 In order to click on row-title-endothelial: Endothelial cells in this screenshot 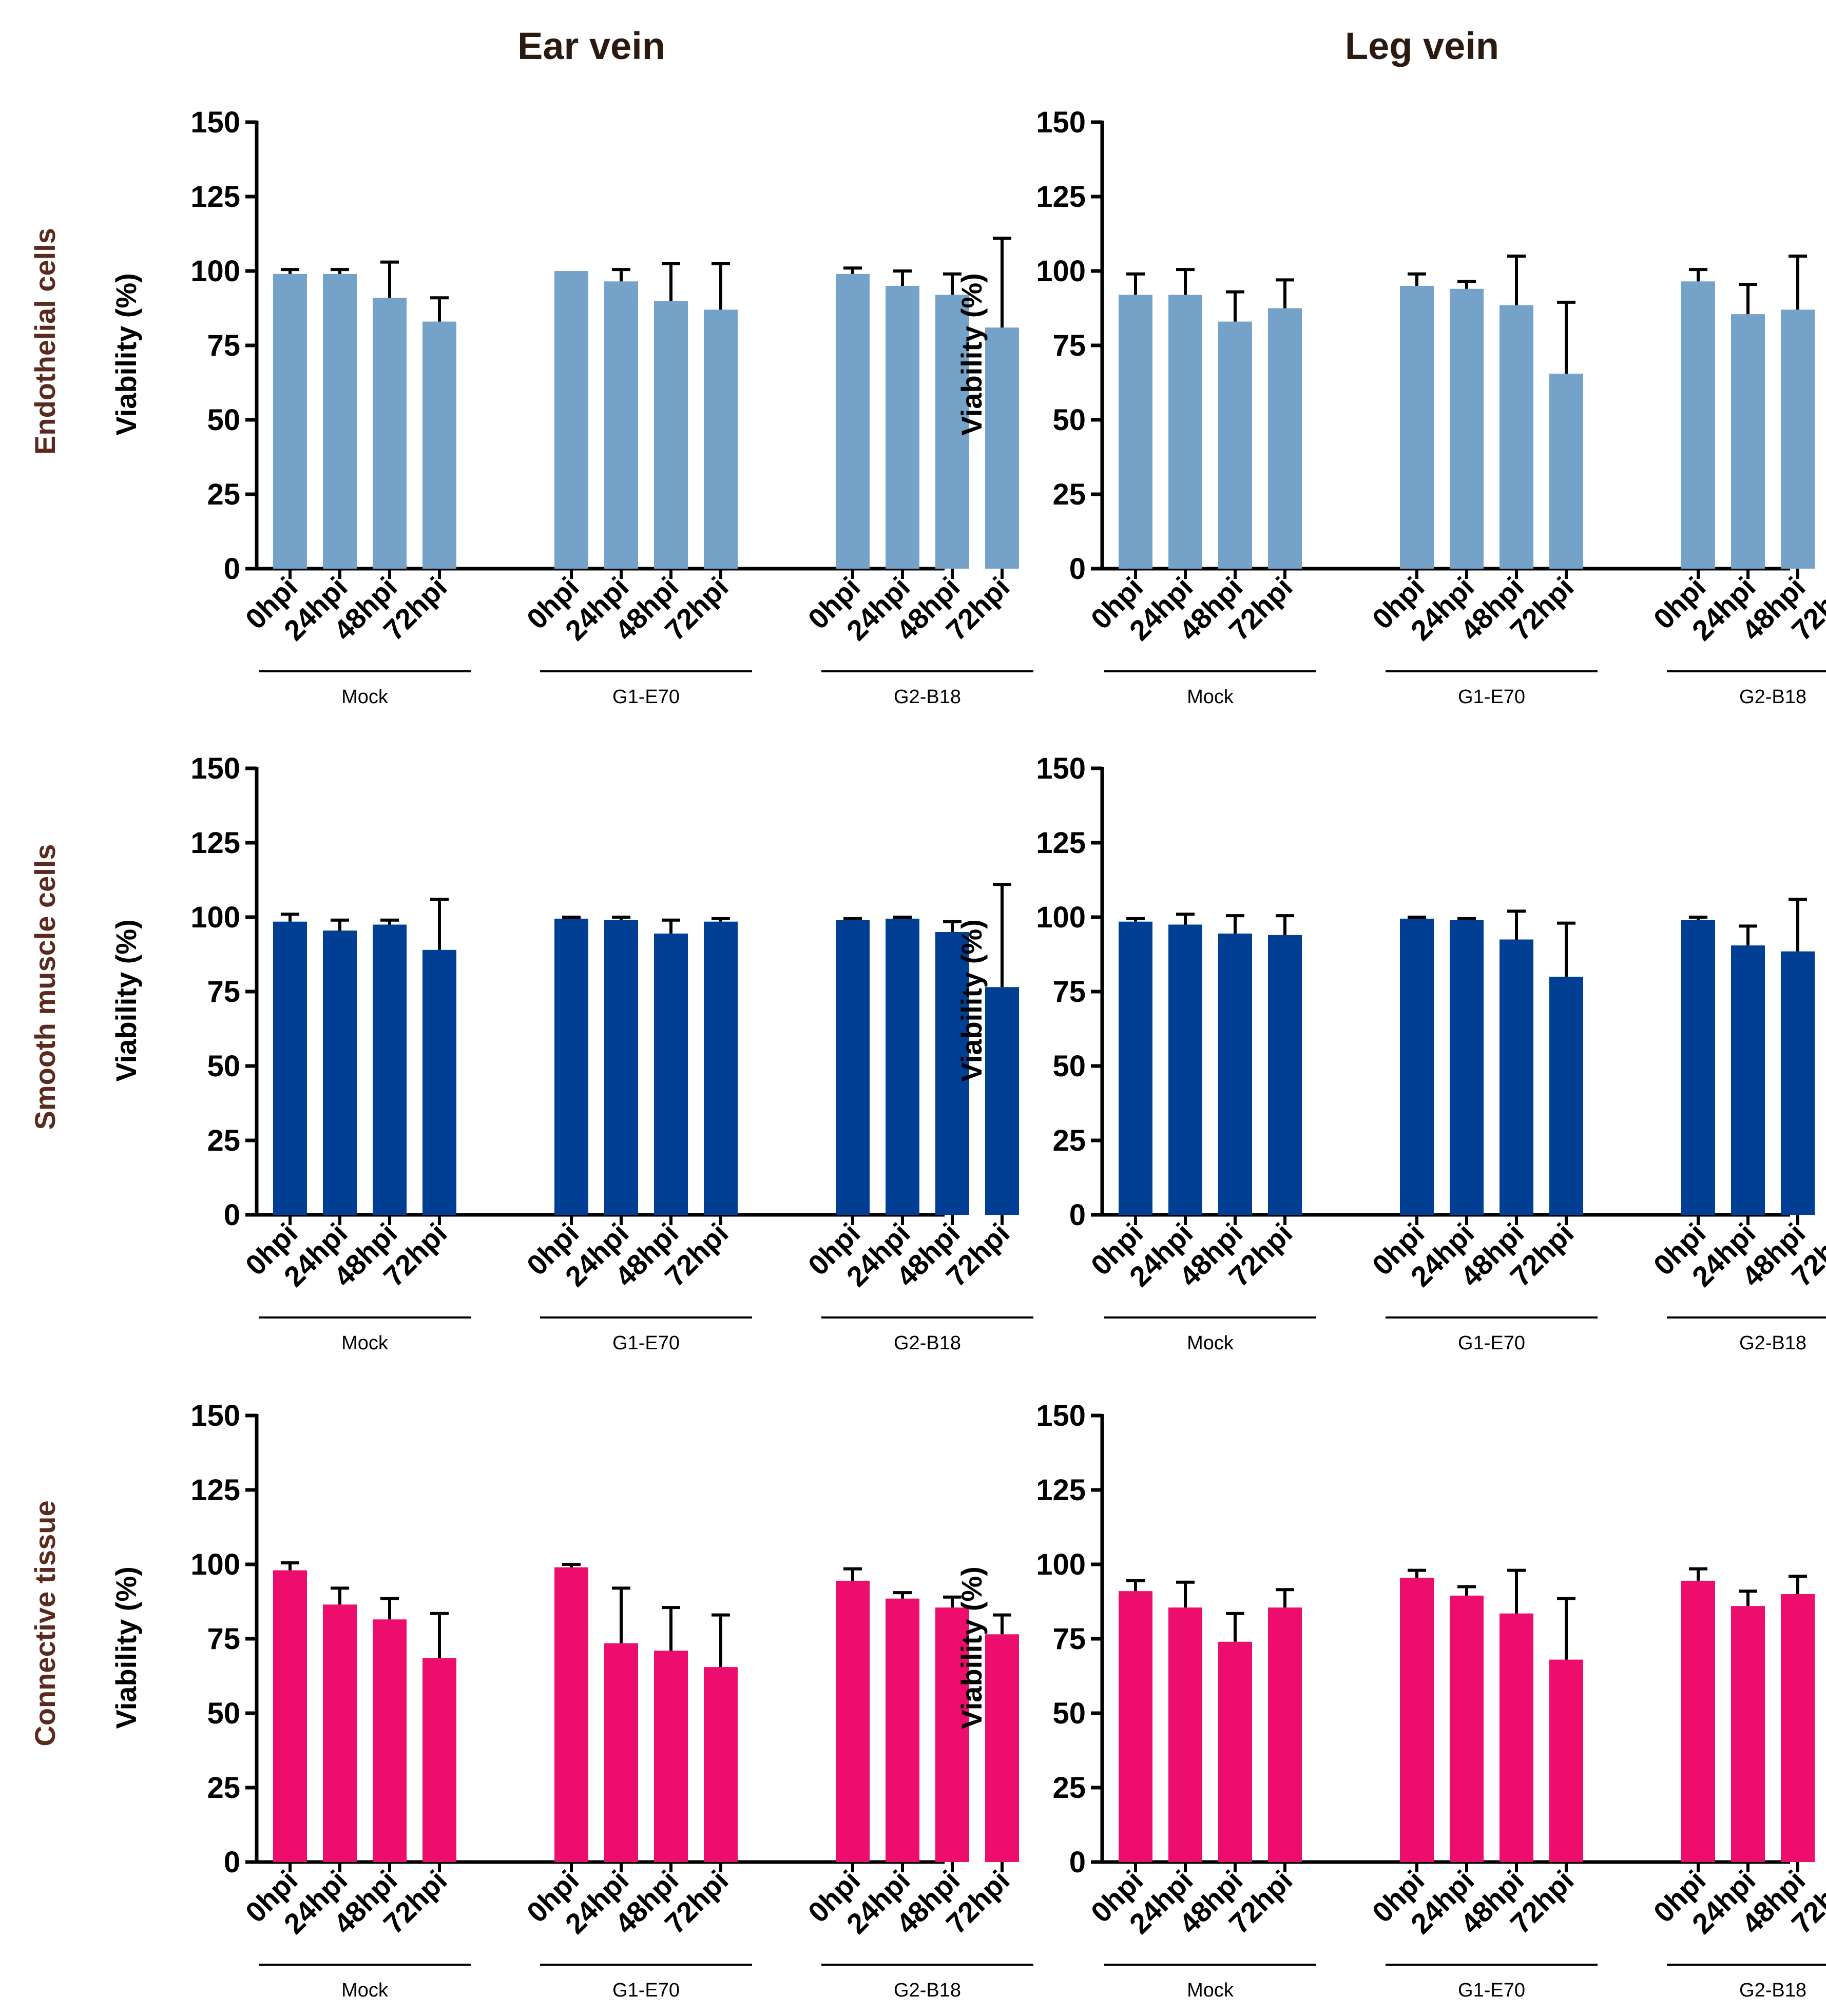, I will do `click(45, 341)`.